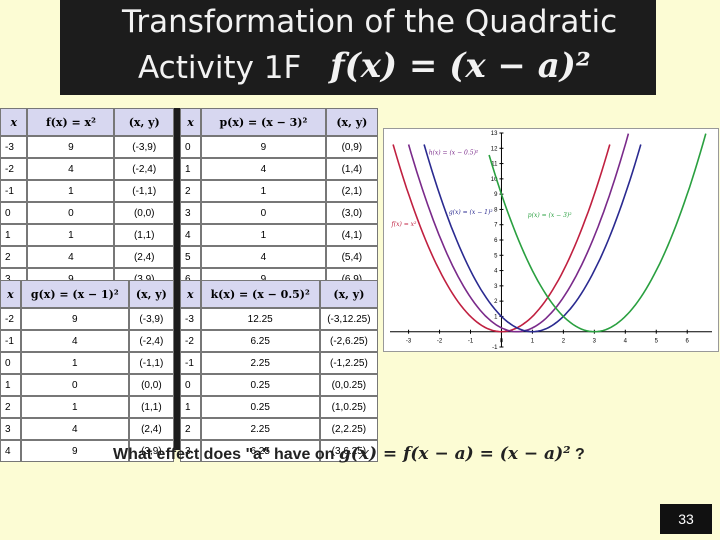 This screenshot has height=540, width=720. Describe the element at coordinates (260, 385) in the screenshot. I see `table-cell: 0.25` at that location.